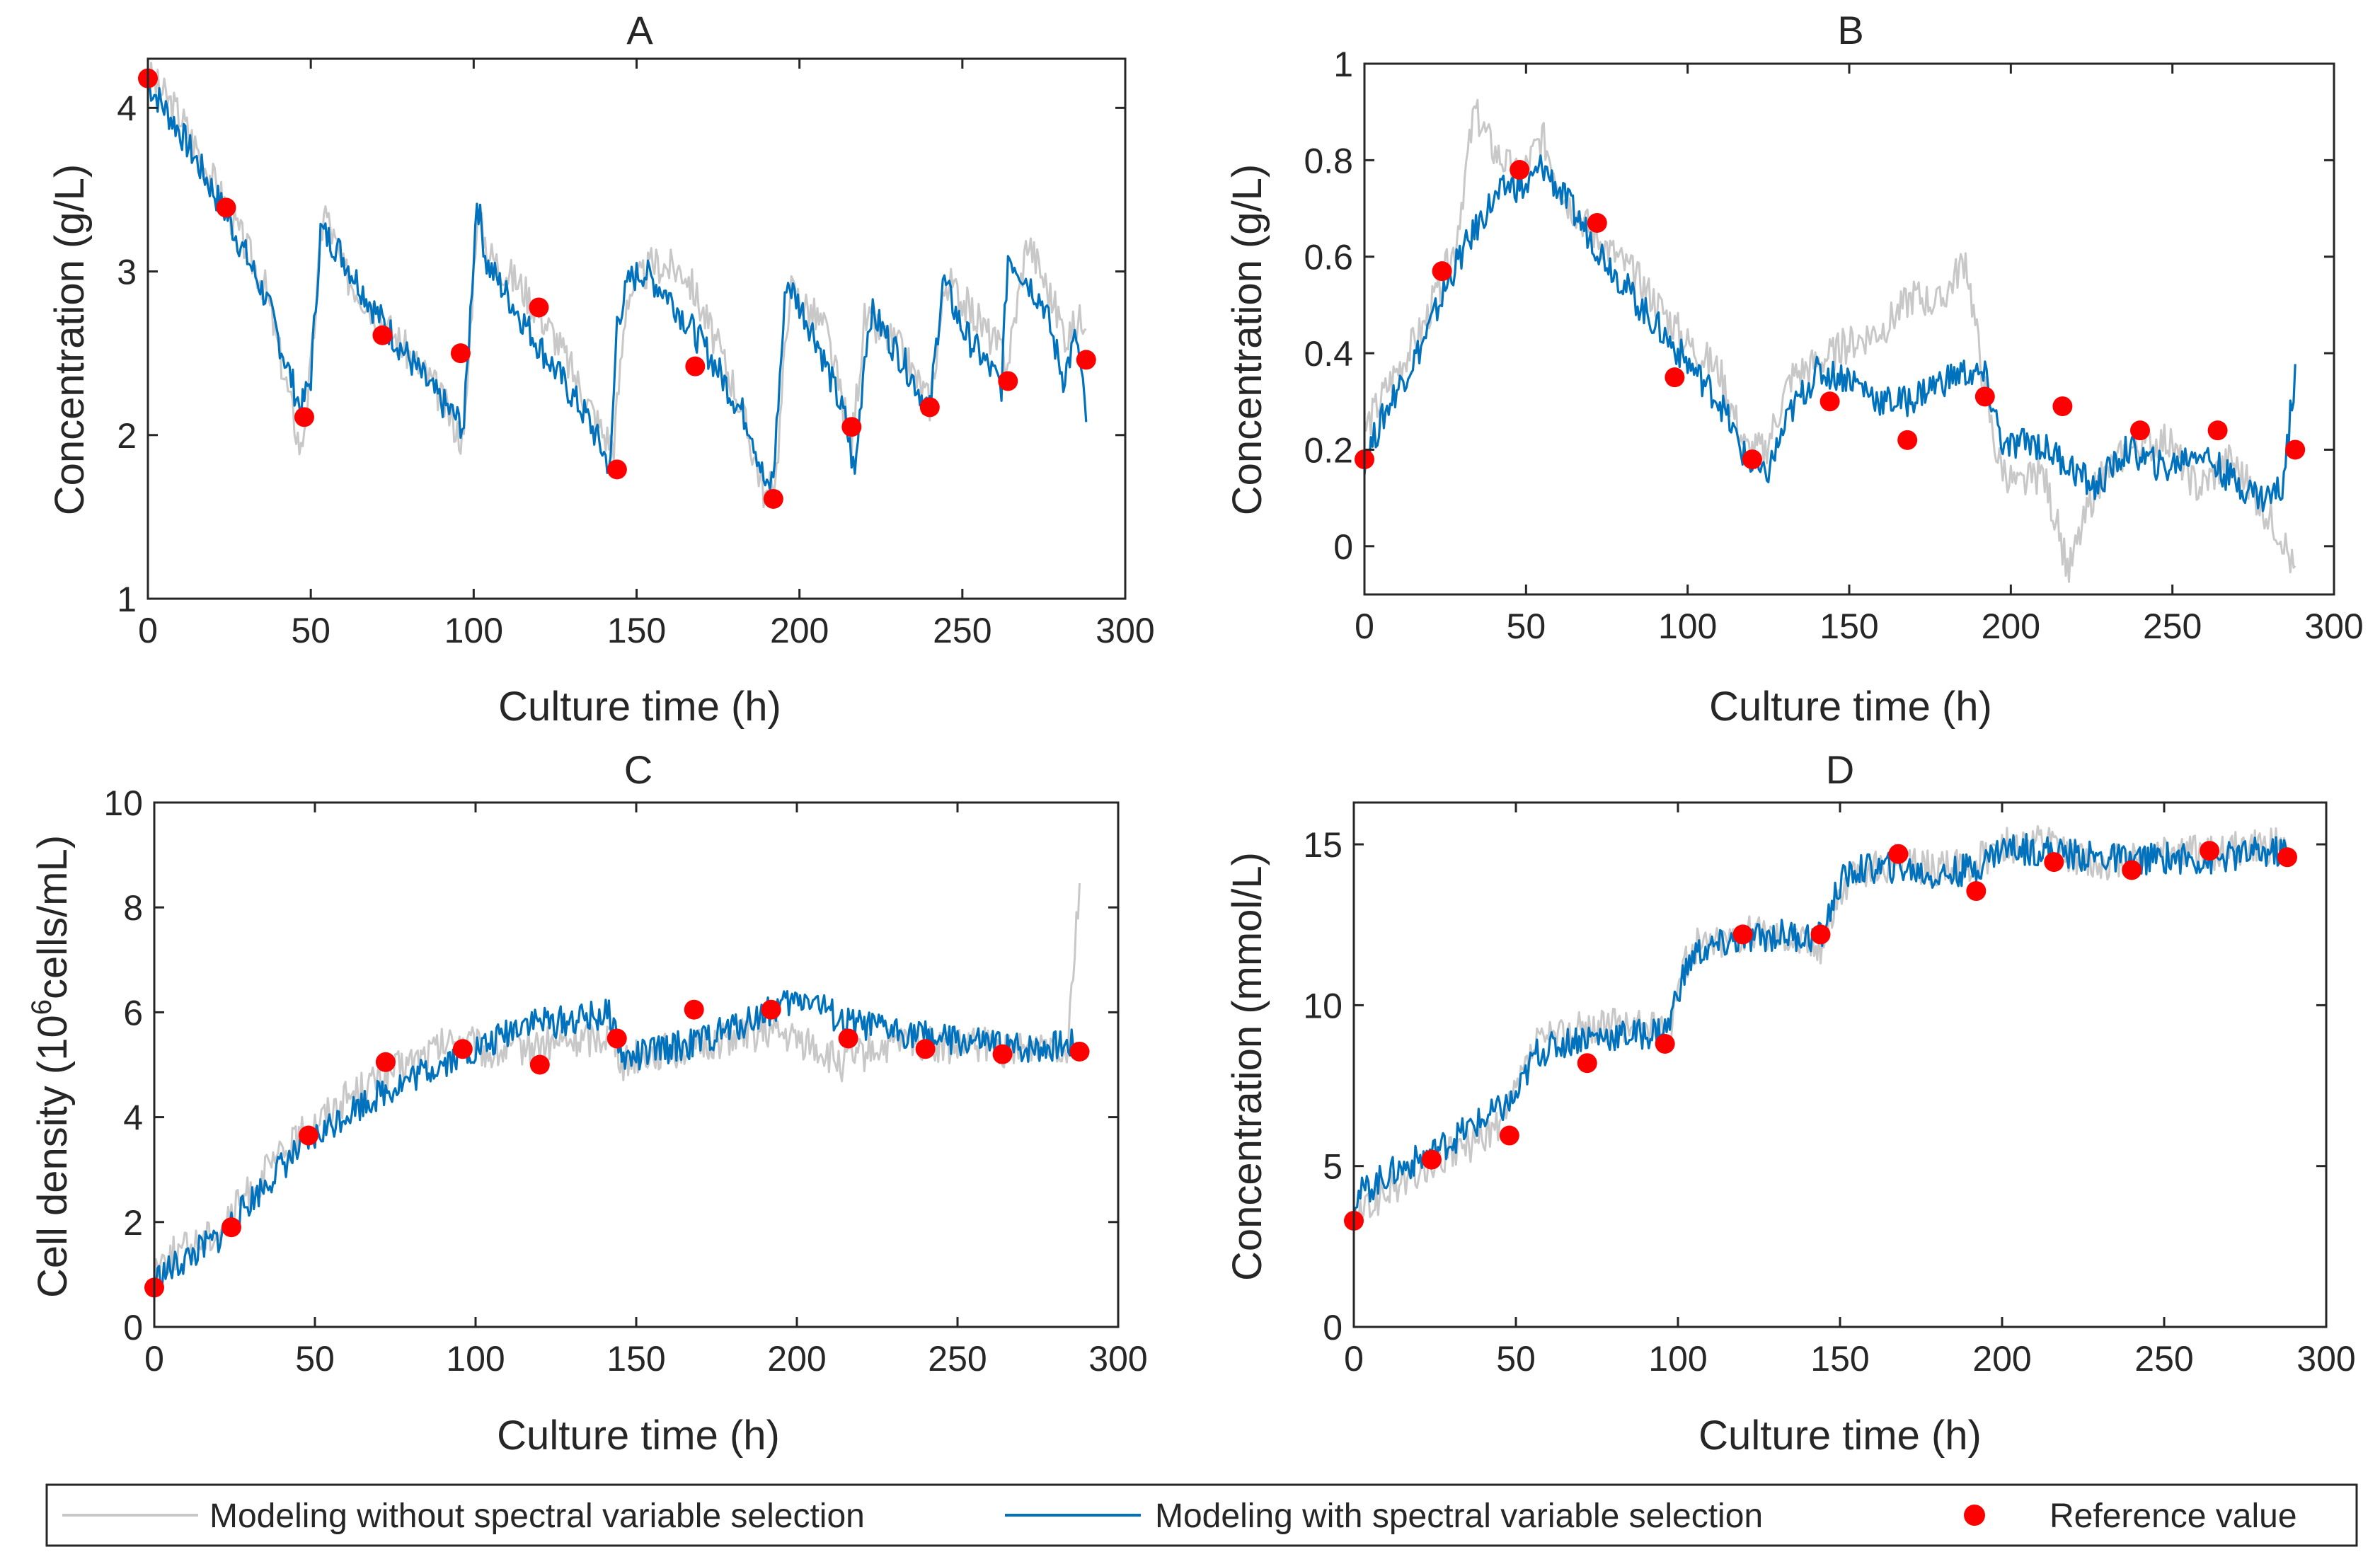  What do you see at coordinates (133, 1328) in the screenshot?
I see `y-tick-label-C: 0` at bounding box center [133, 1328].